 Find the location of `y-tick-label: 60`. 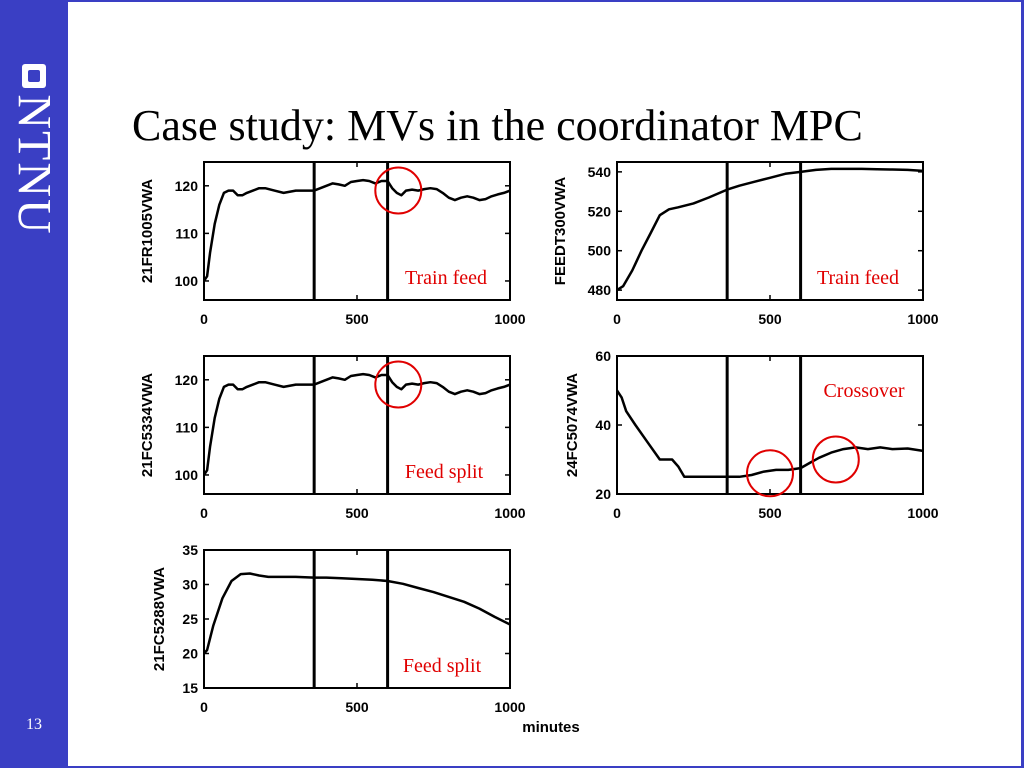

y-tick-label: 60 is located at coordinates (603, 356).